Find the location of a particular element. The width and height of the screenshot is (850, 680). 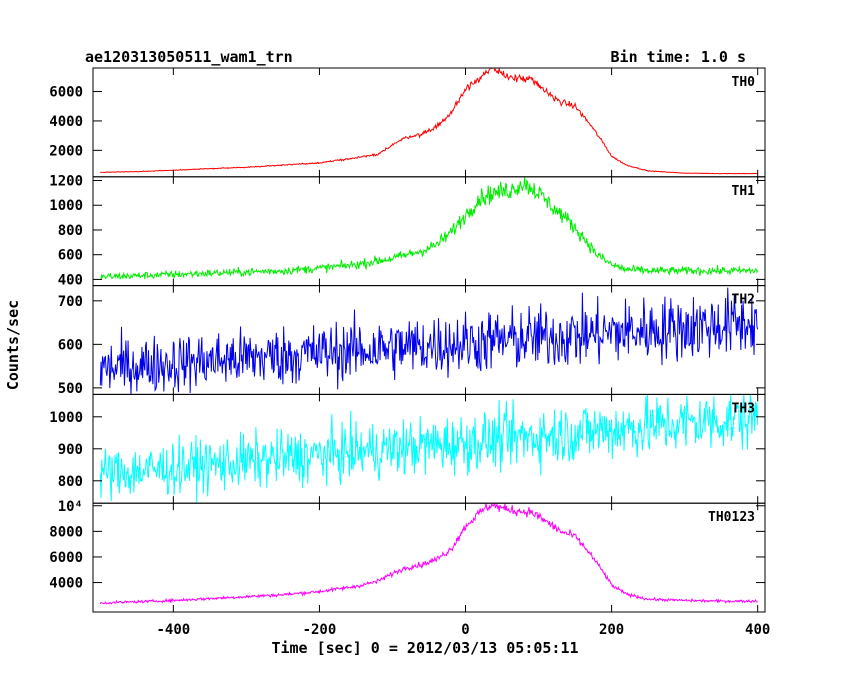

y-tick-label: 900 is located at coordinates (70, 450).